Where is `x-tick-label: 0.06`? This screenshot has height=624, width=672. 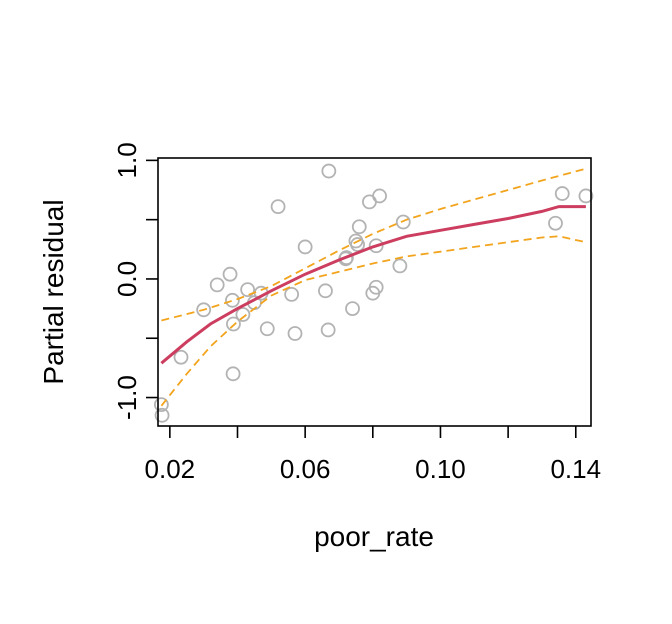
x-tick-label: 0.06 is located at coordinates (305, 469).